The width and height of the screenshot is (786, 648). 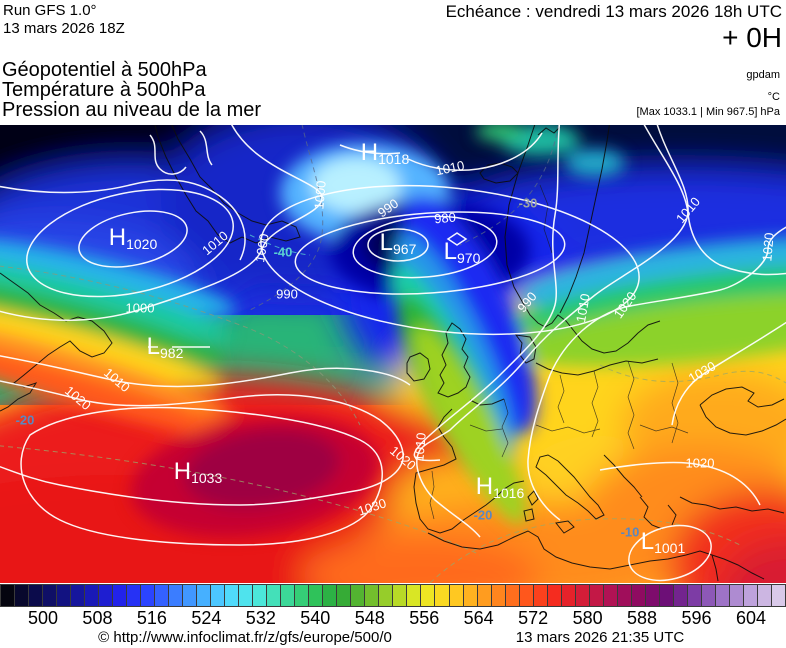 I want to click on colorbar-tick: 556, so click(x=424, y=618).